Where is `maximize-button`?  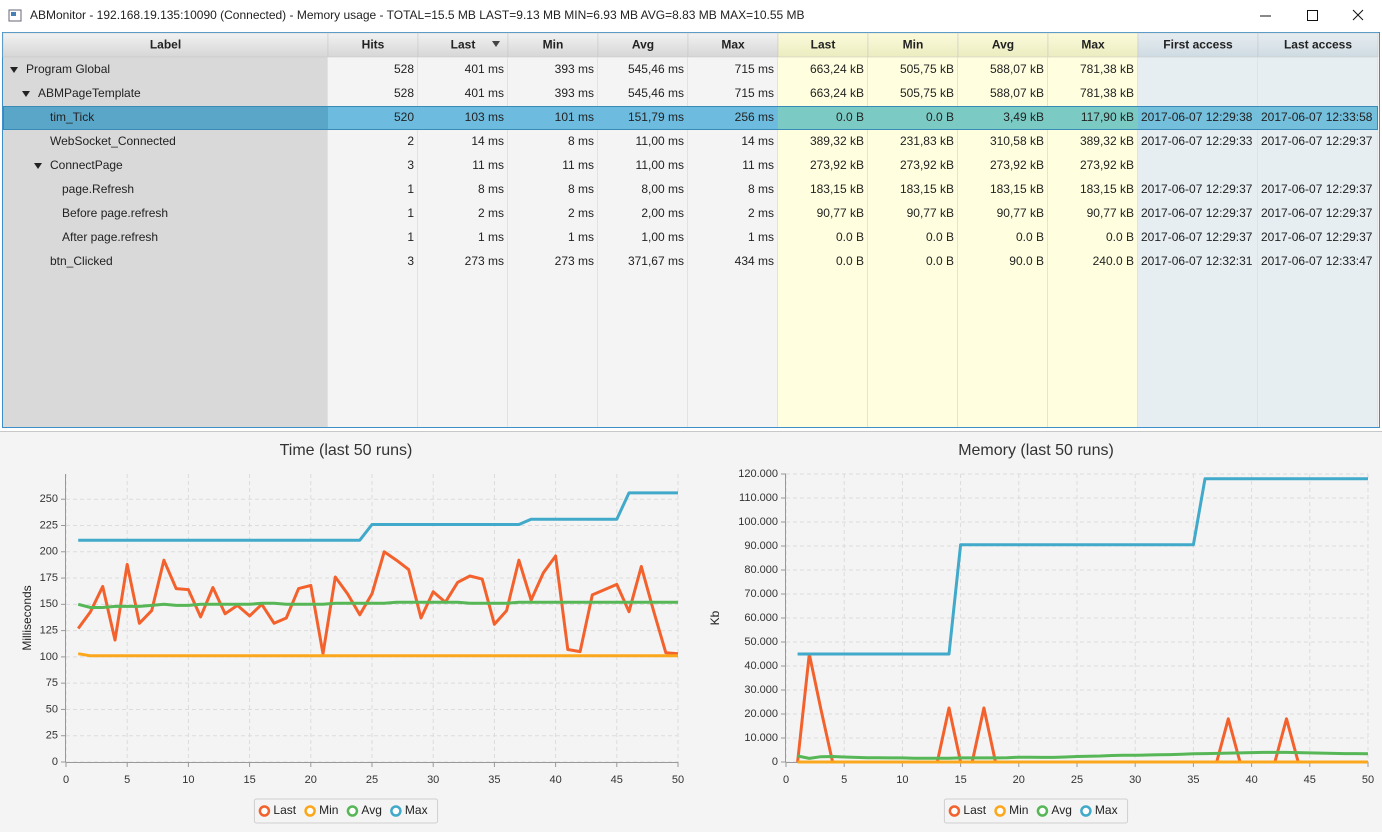 maximize-button is located at coordinates (1312, 15).